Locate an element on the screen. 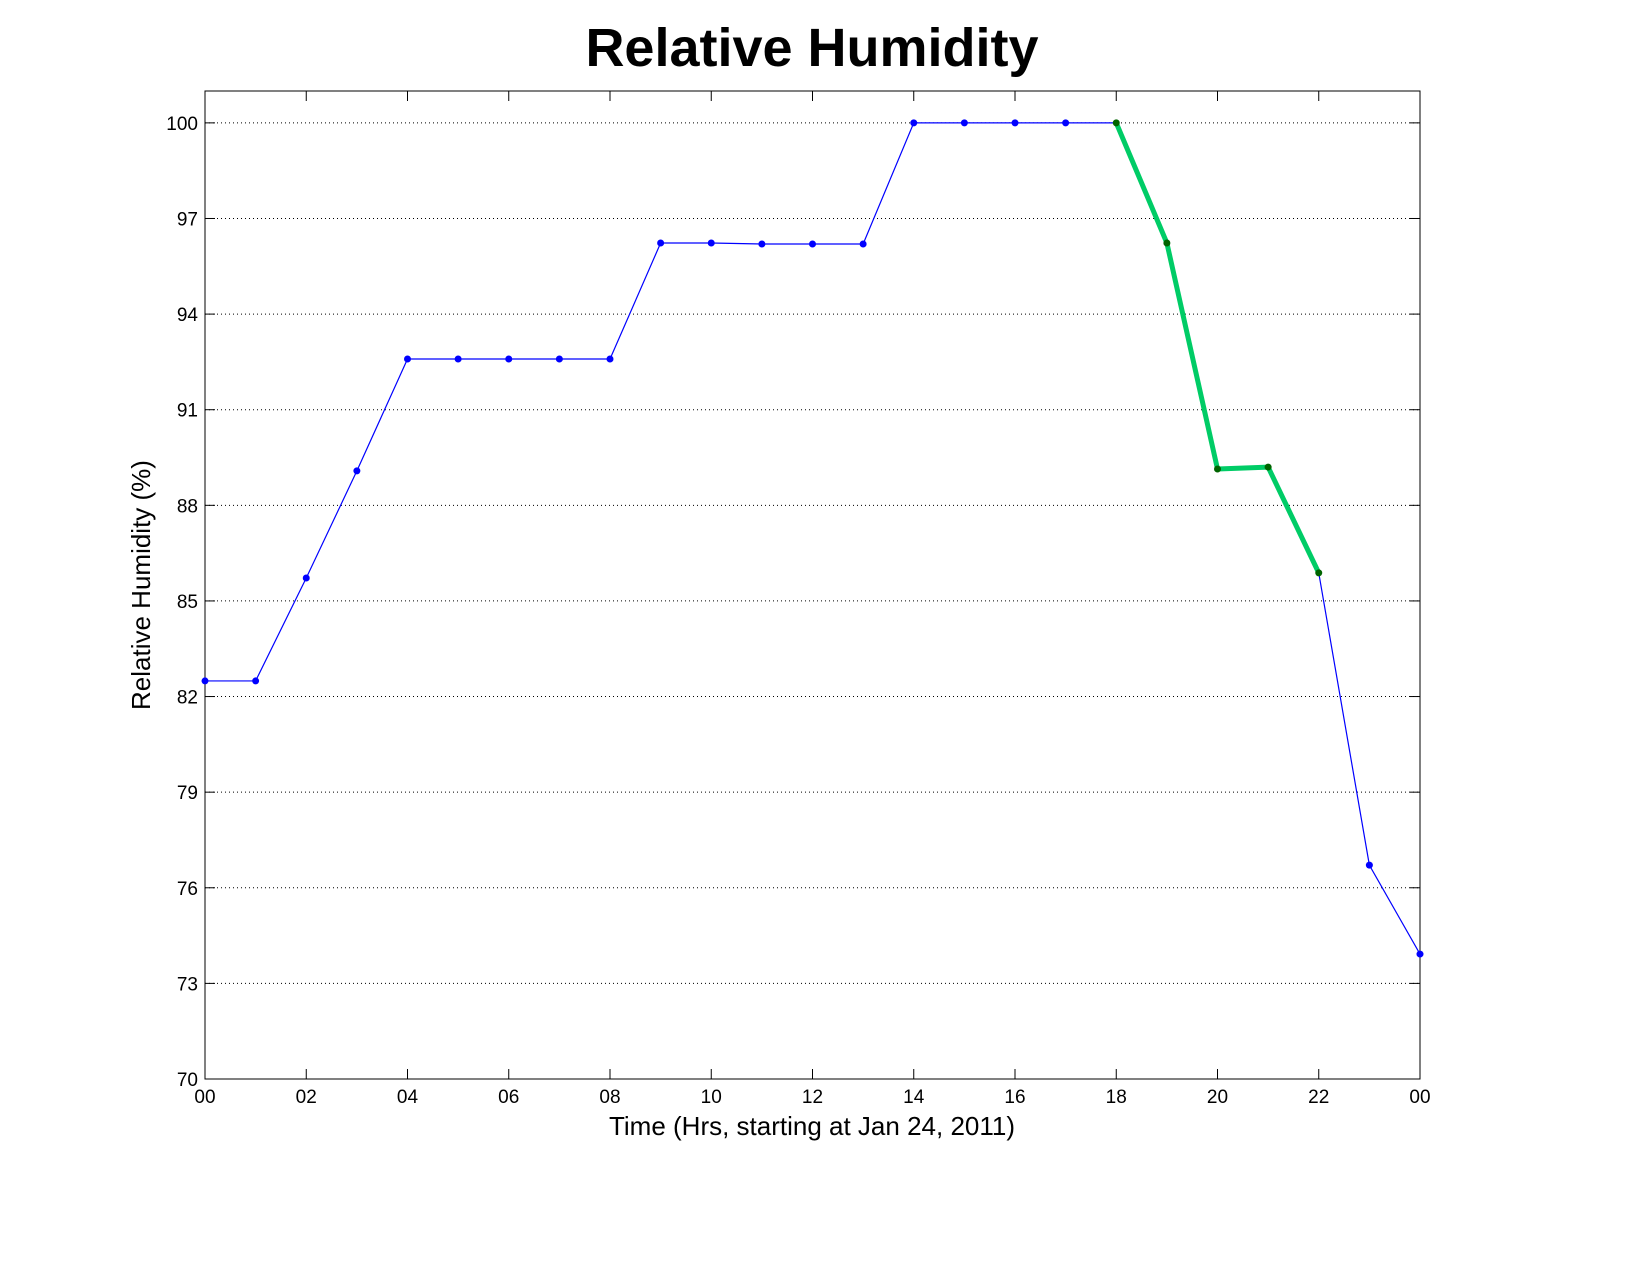  x-tick-label: 12 is located at coordinates (812, 1097).